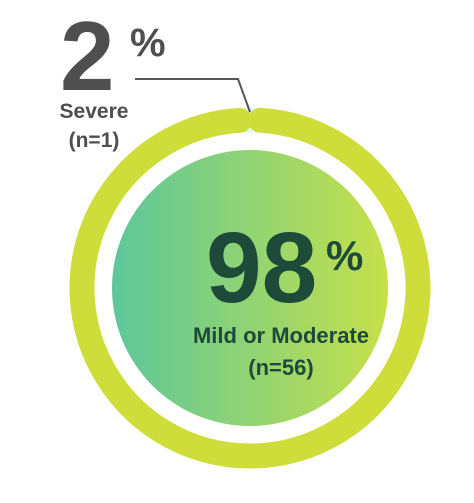  Describe the element at coordinates (261, 268) in the screenshot. I see `moderate-percent-number: 98` at that location.